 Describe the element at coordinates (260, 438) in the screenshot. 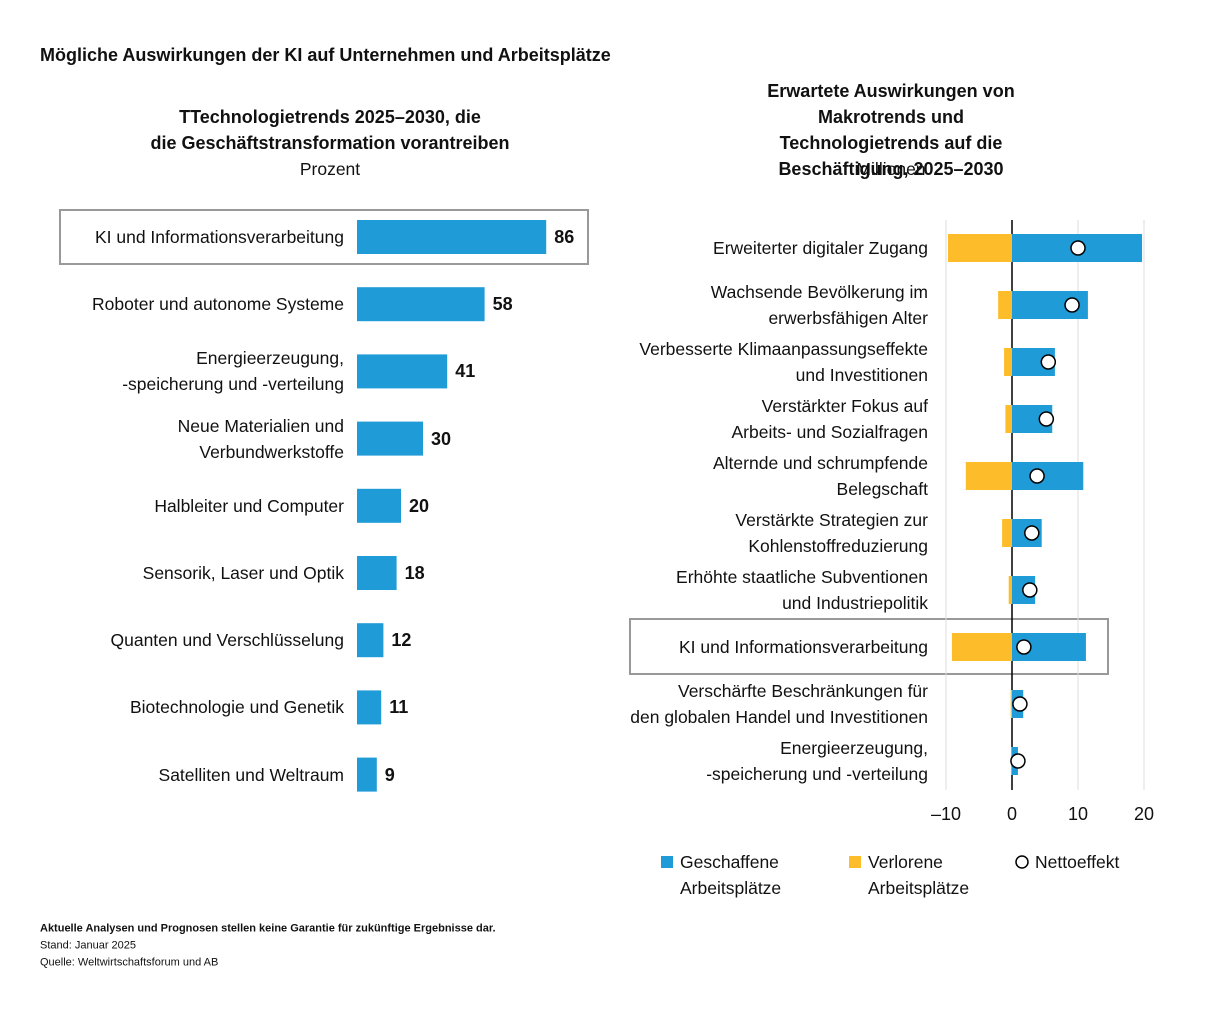

I see `category-label: Neue Materialien und Verbundwerkstoffe` at that location.